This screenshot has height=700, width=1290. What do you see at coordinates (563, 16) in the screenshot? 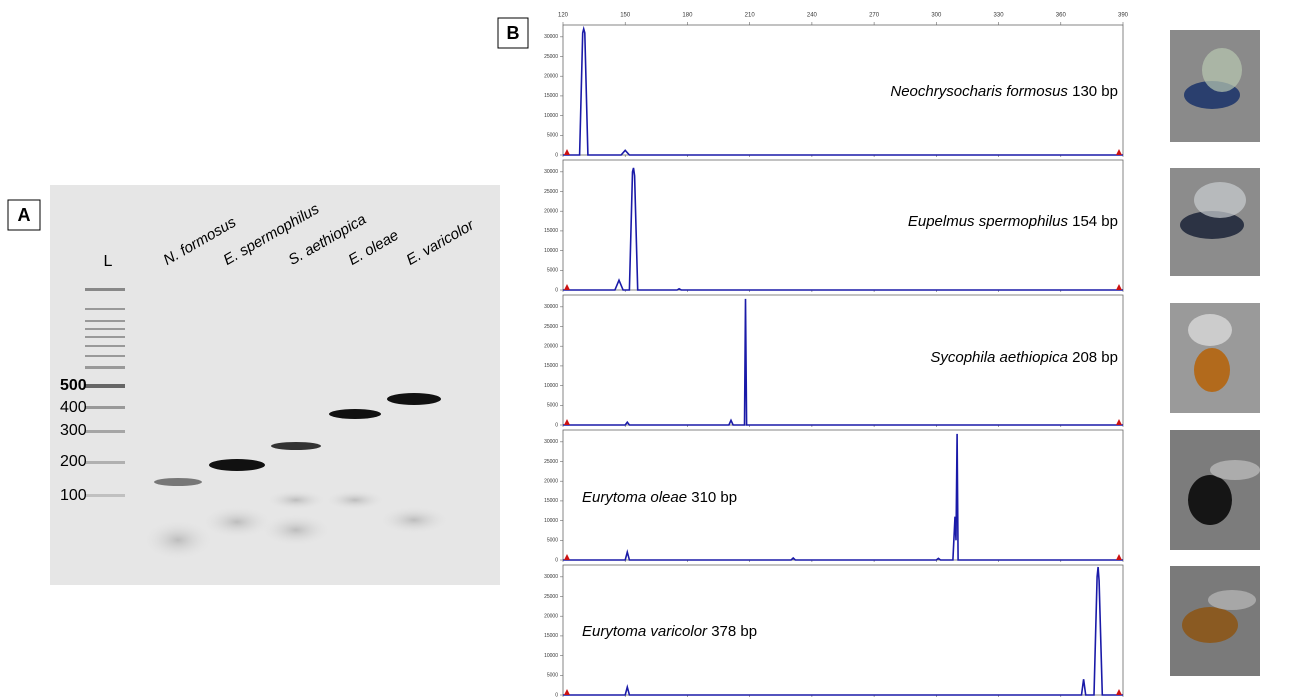
I see `x-tick-label: 120` at bounding box center [563, 16].